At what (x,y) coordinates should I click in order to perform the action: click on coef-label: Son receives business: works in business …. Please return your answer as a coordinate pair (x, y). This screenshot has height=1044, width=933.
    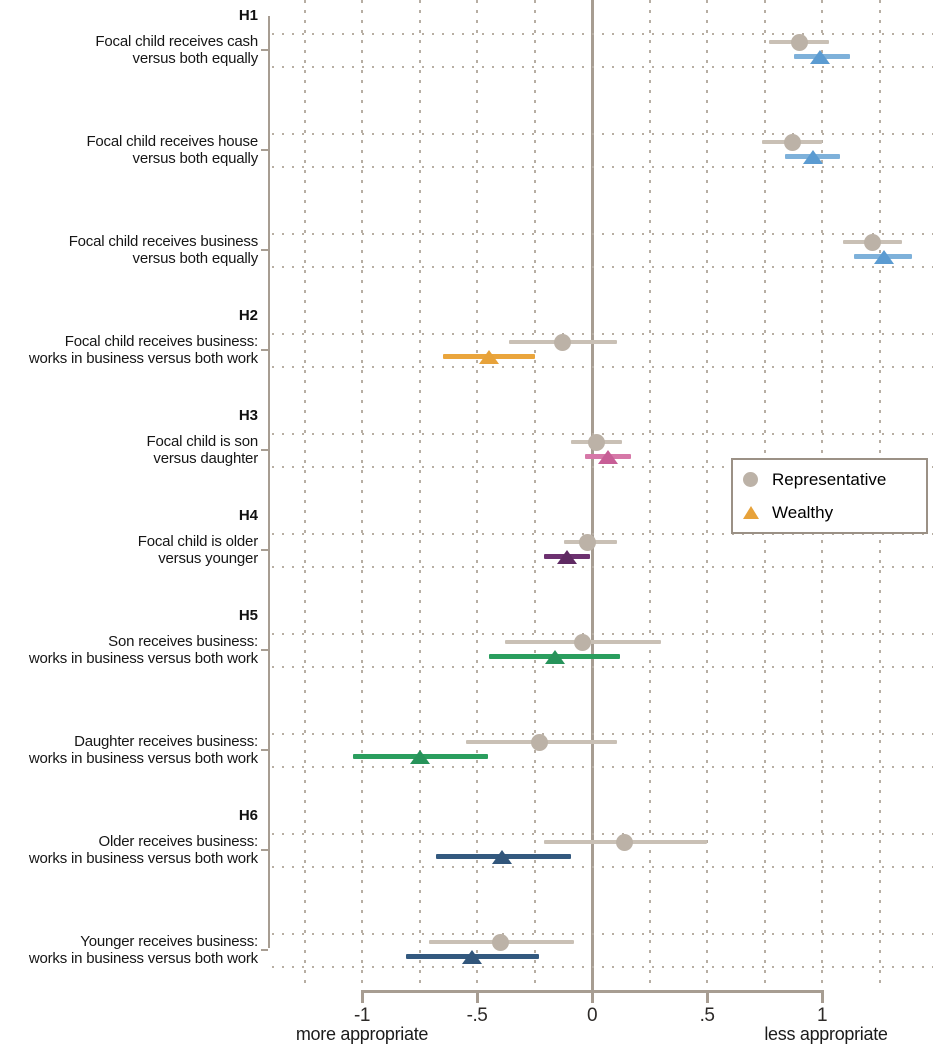
    Looking at the image, I should click on (143, 650).